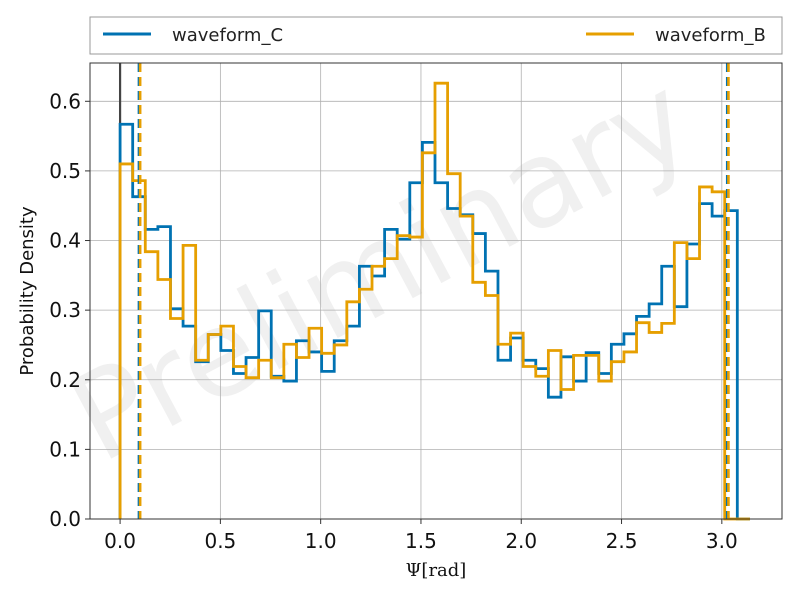 This screenshot has height=600, width=800. I want to click on y-tick-label: 0.0, so click(65, 519).